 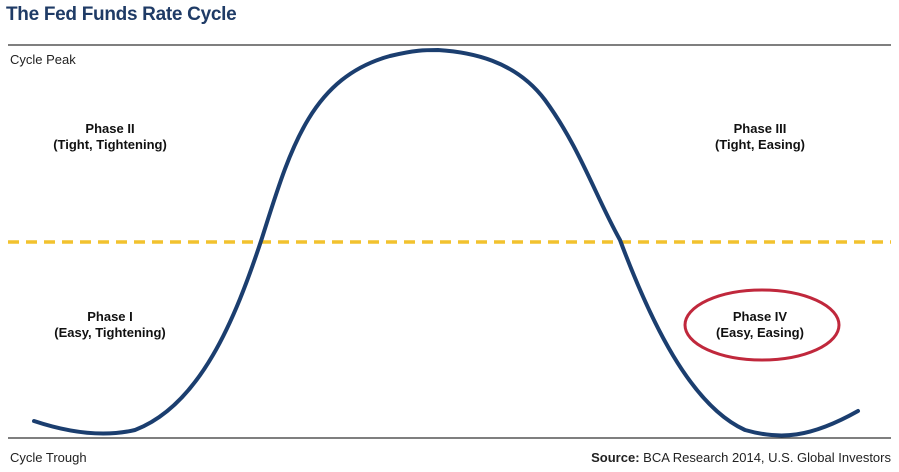 What do you see at coordinates (110, 128) in the screenshot?
I see `phase-2-name: Phase II` at bounding box center [110, 128].